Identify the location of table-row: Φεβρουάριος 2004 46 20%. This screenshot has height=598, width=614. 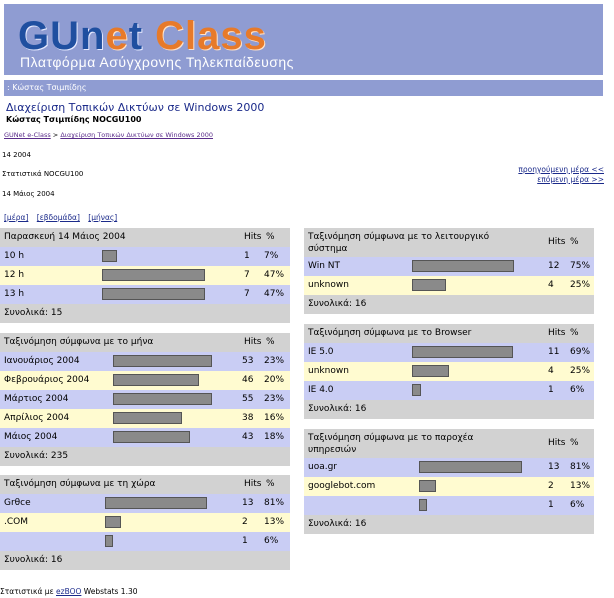
(145, 380).